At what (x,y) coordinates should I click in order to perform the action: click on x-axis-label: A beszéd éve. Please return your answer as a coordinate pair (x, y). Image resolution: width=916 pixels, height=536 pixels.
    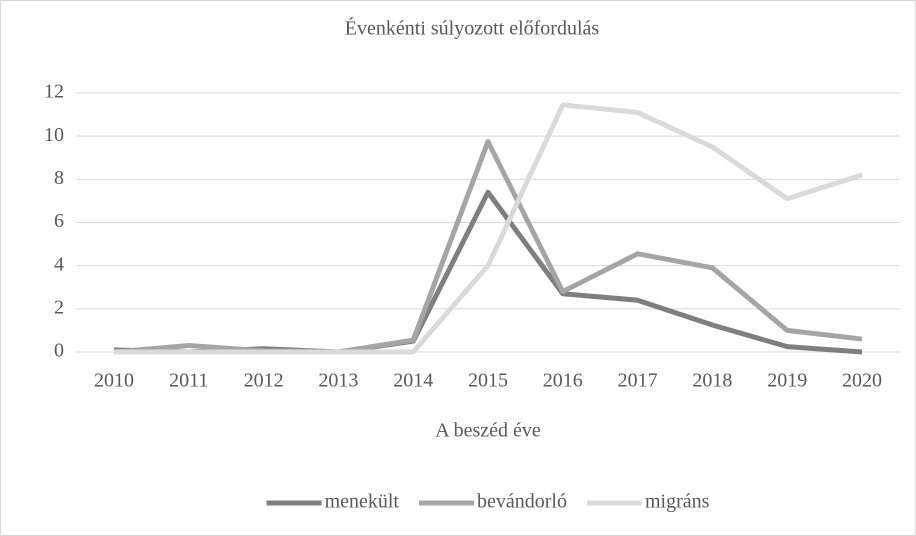
    Looking at the image, I should click on (488, 431).